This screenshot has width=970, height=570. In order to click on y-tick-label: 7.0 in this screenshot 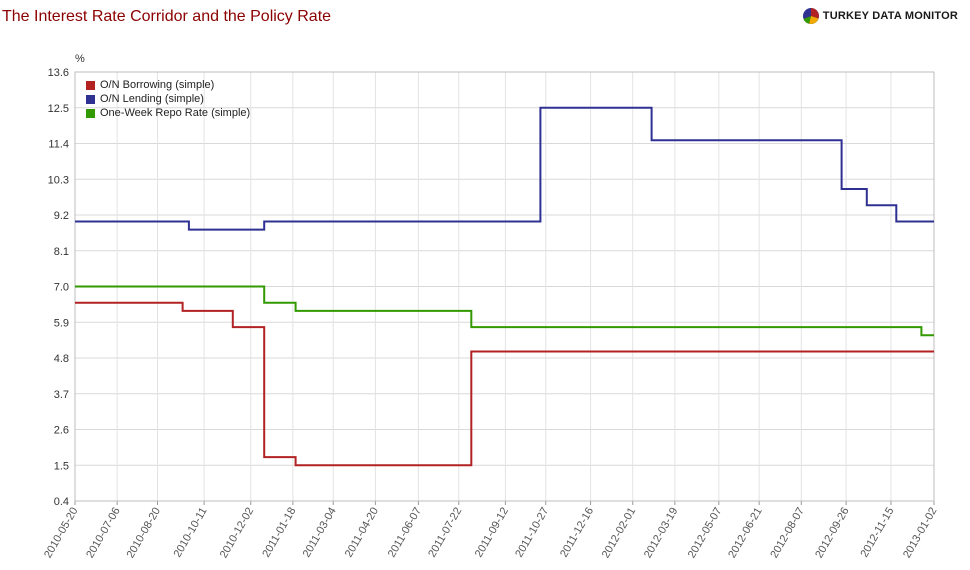, I will do `click(61, 288)`.